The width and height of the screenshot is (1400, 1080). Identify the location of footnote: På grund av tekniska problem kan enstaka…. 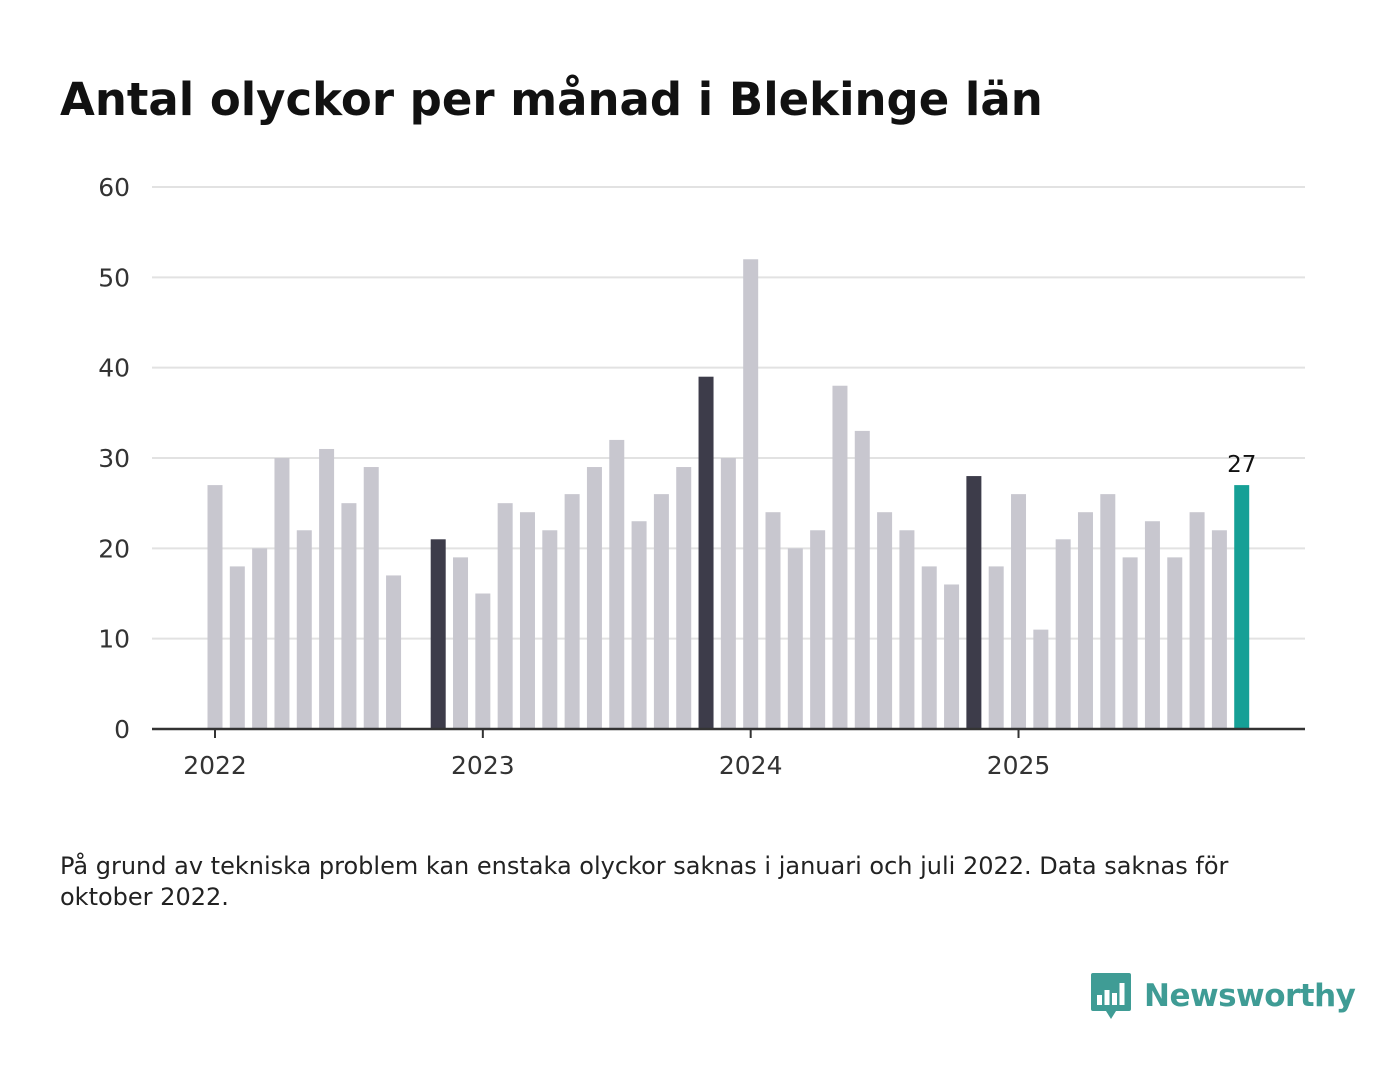
(644, 881).